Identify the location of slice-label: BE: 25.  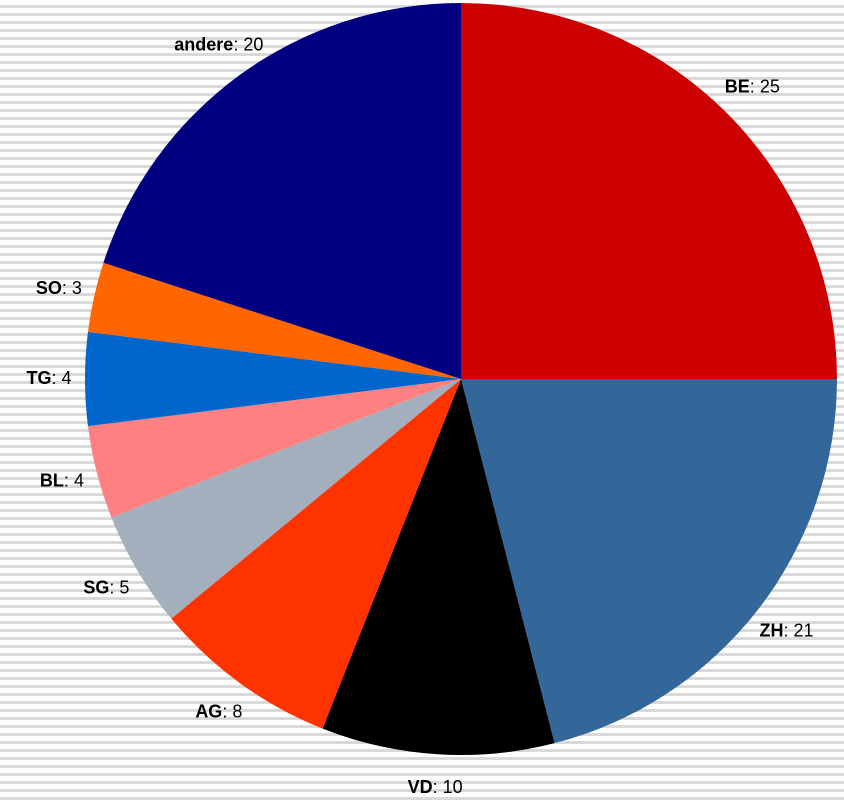
(752, 86).